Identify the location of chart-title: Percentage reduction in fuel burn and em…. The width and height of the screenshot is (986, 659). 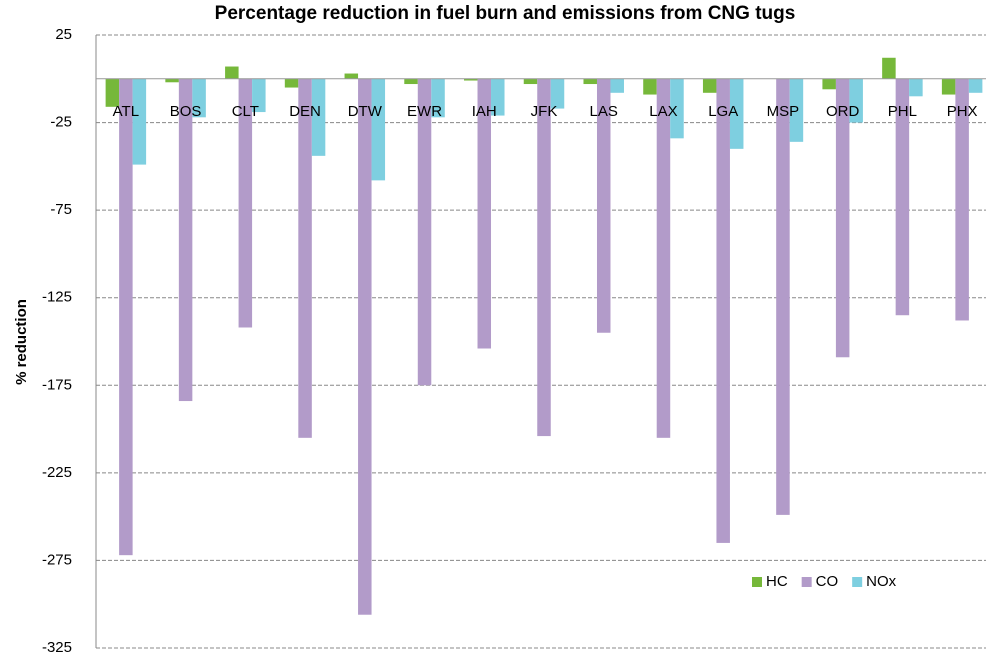
(505, 13).